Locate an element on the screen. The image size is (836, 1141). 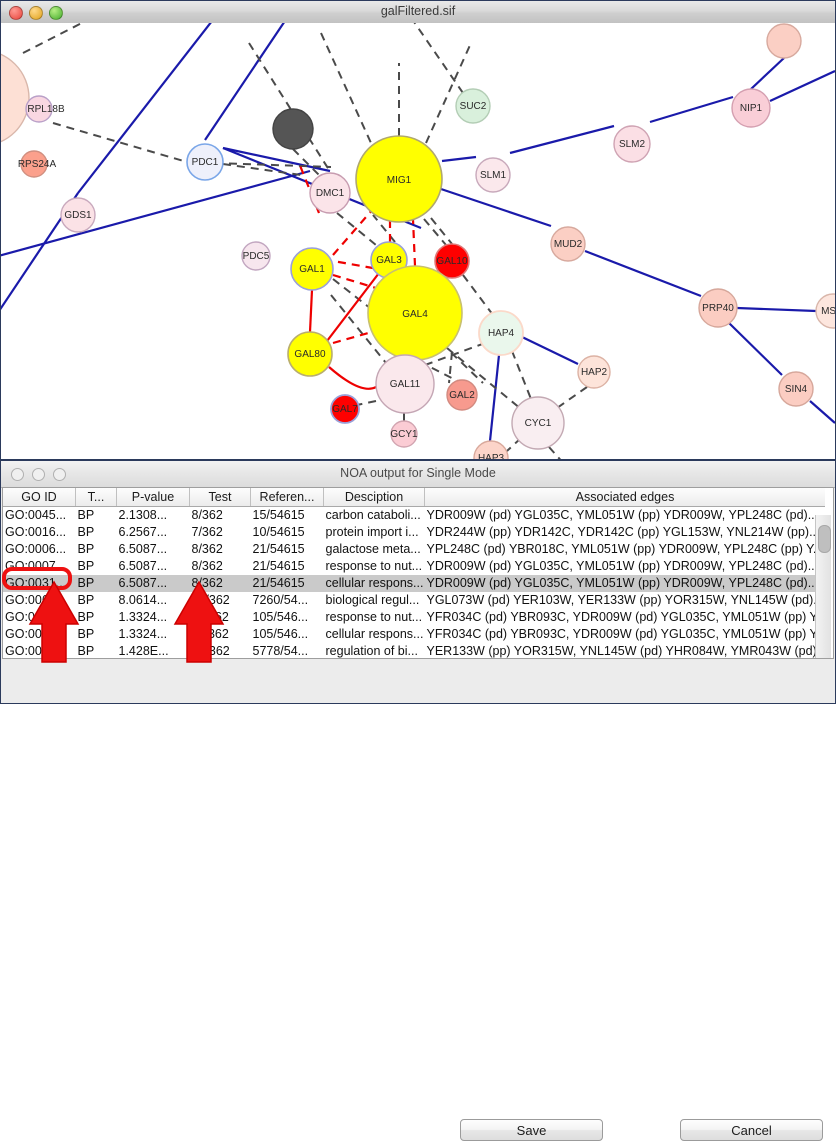
node-PRP40 is located at coordinates (718, 308).